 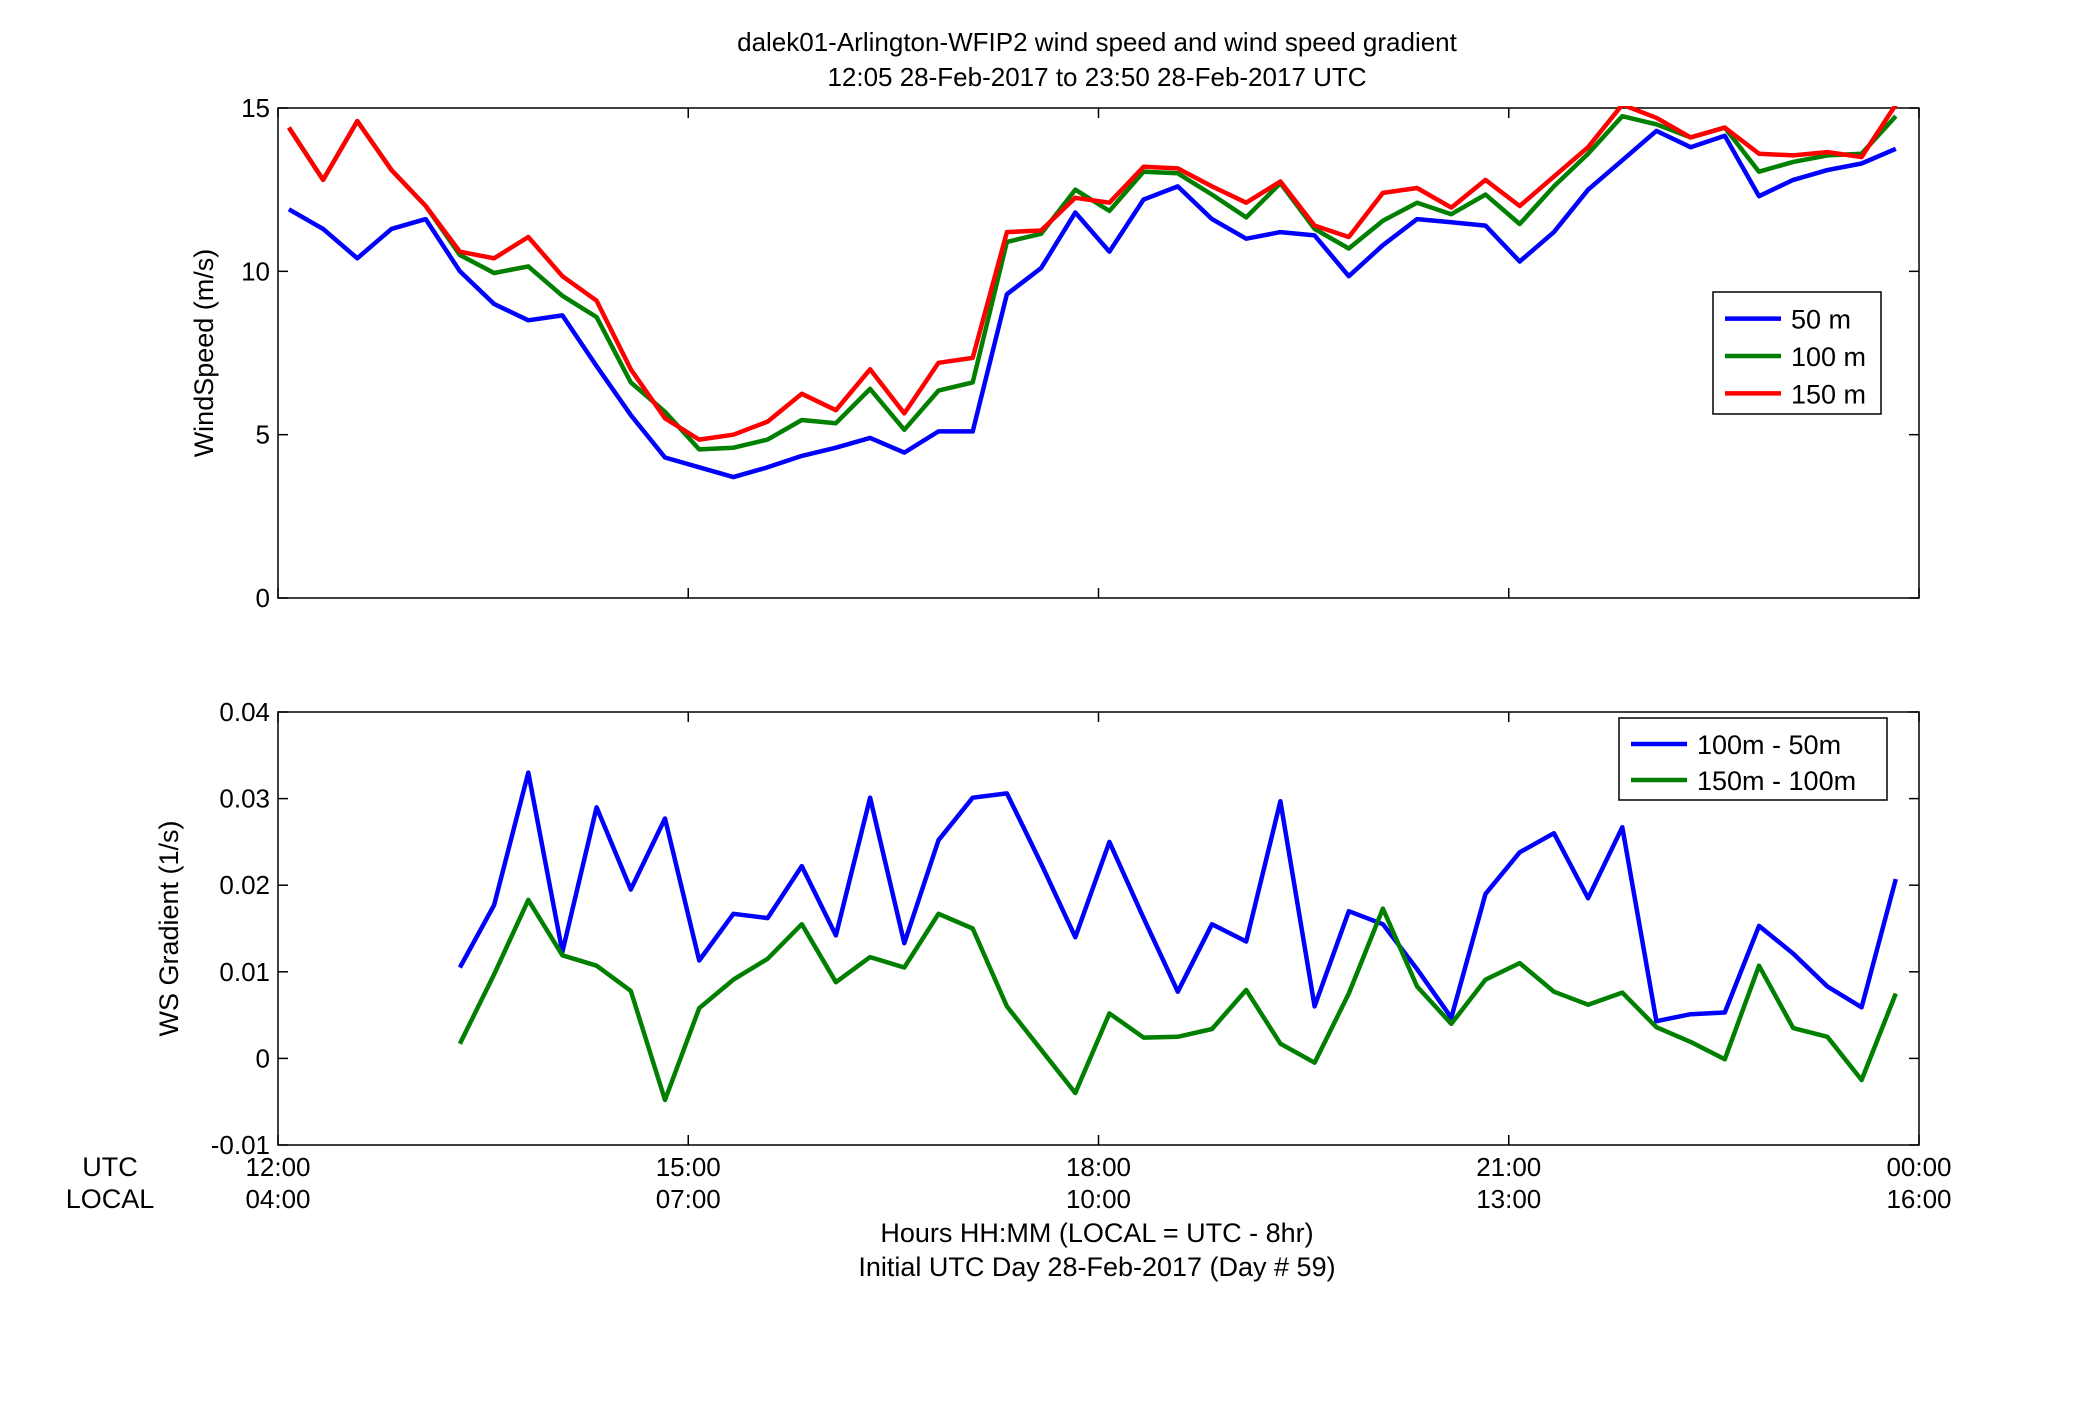 What do you see at coordinates (1096, 1267) in the screenshot?
I see `x-axis-sublabel: Initial UTC Day 28-Feb-2017 (Day # 59)` at bounding box center [1096, 1267].